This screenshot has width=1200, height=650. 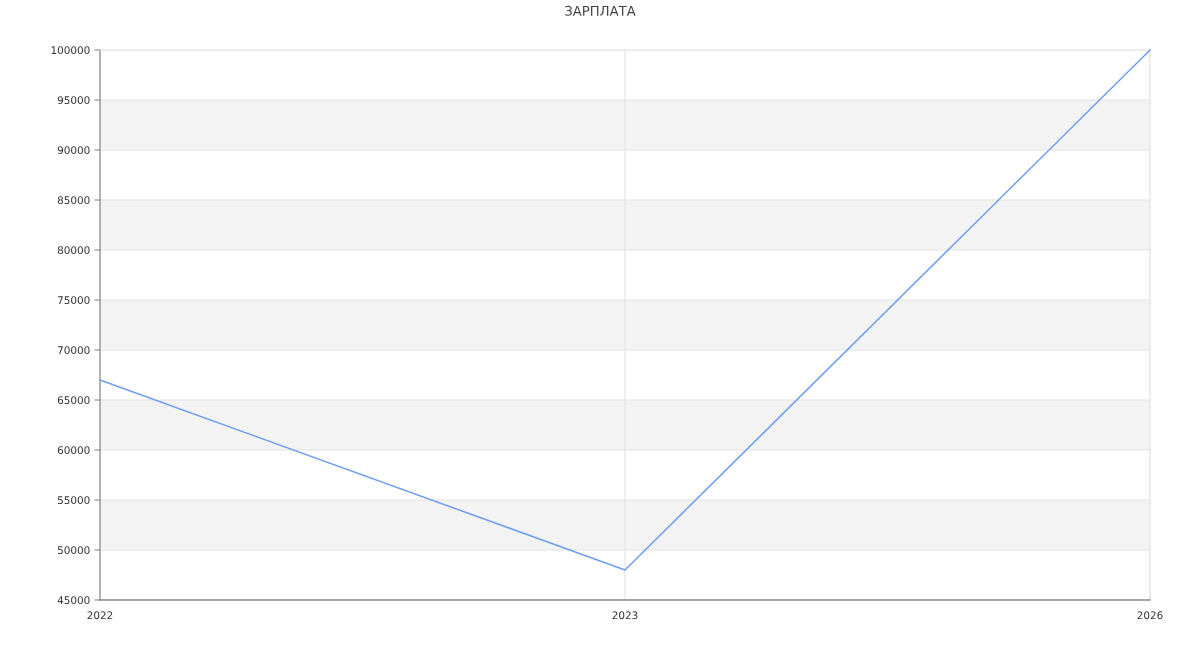 I want to click on y-tick-label: 55000, so click(x=73, y=500).